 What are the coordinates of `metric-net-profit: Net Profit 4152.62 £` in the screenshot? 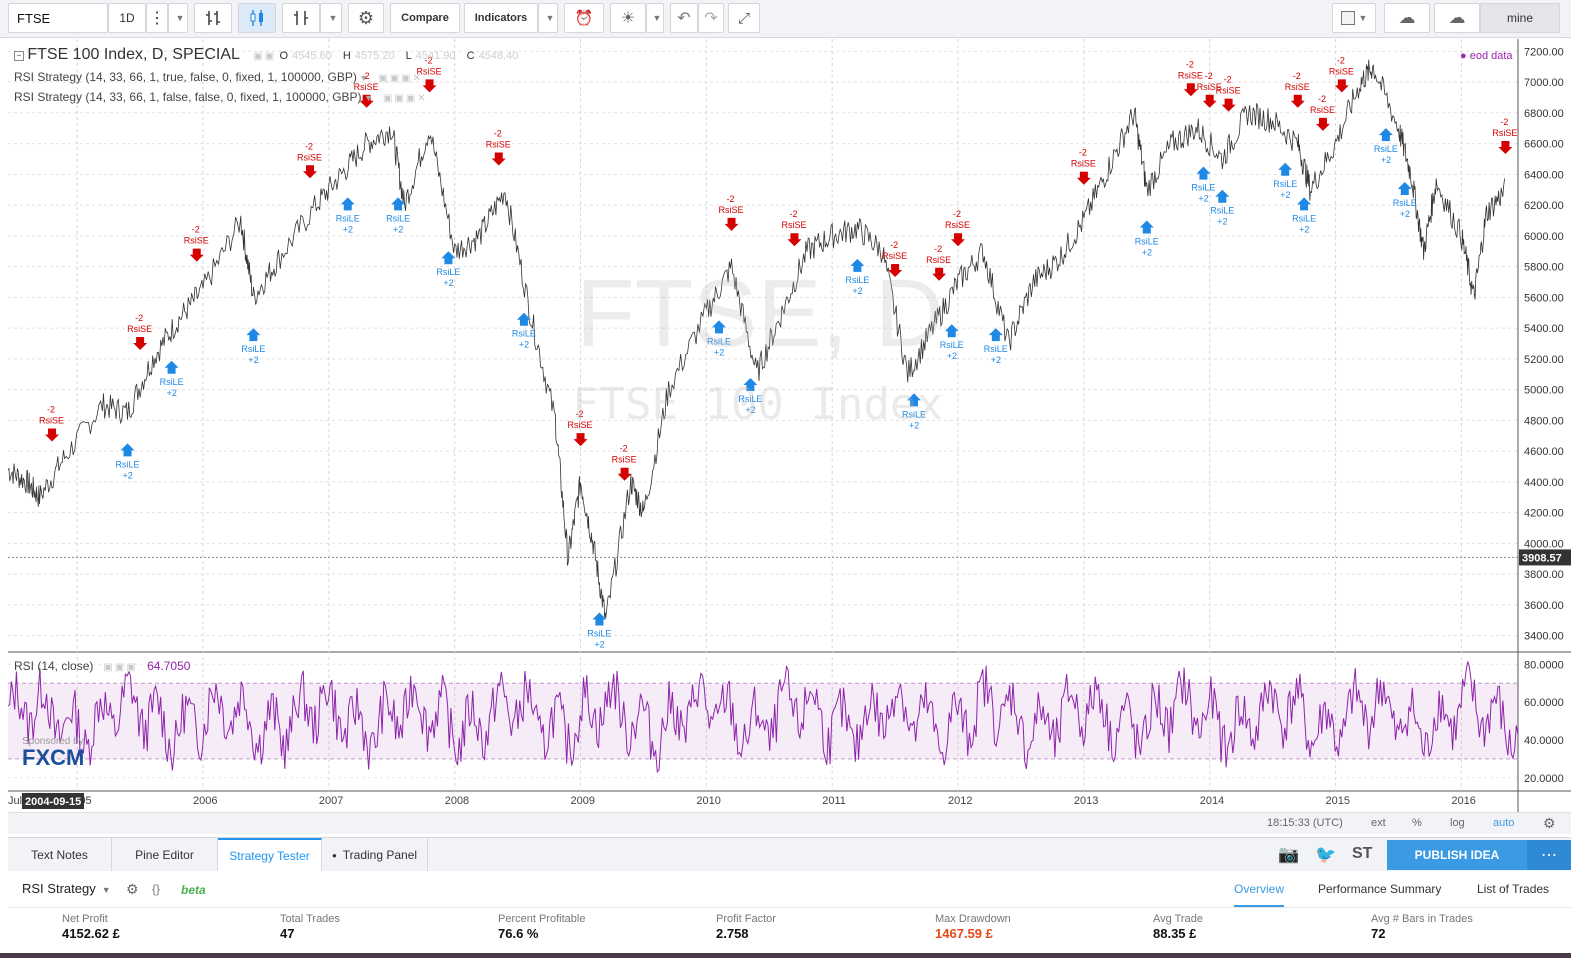 It's located at (91, 927).